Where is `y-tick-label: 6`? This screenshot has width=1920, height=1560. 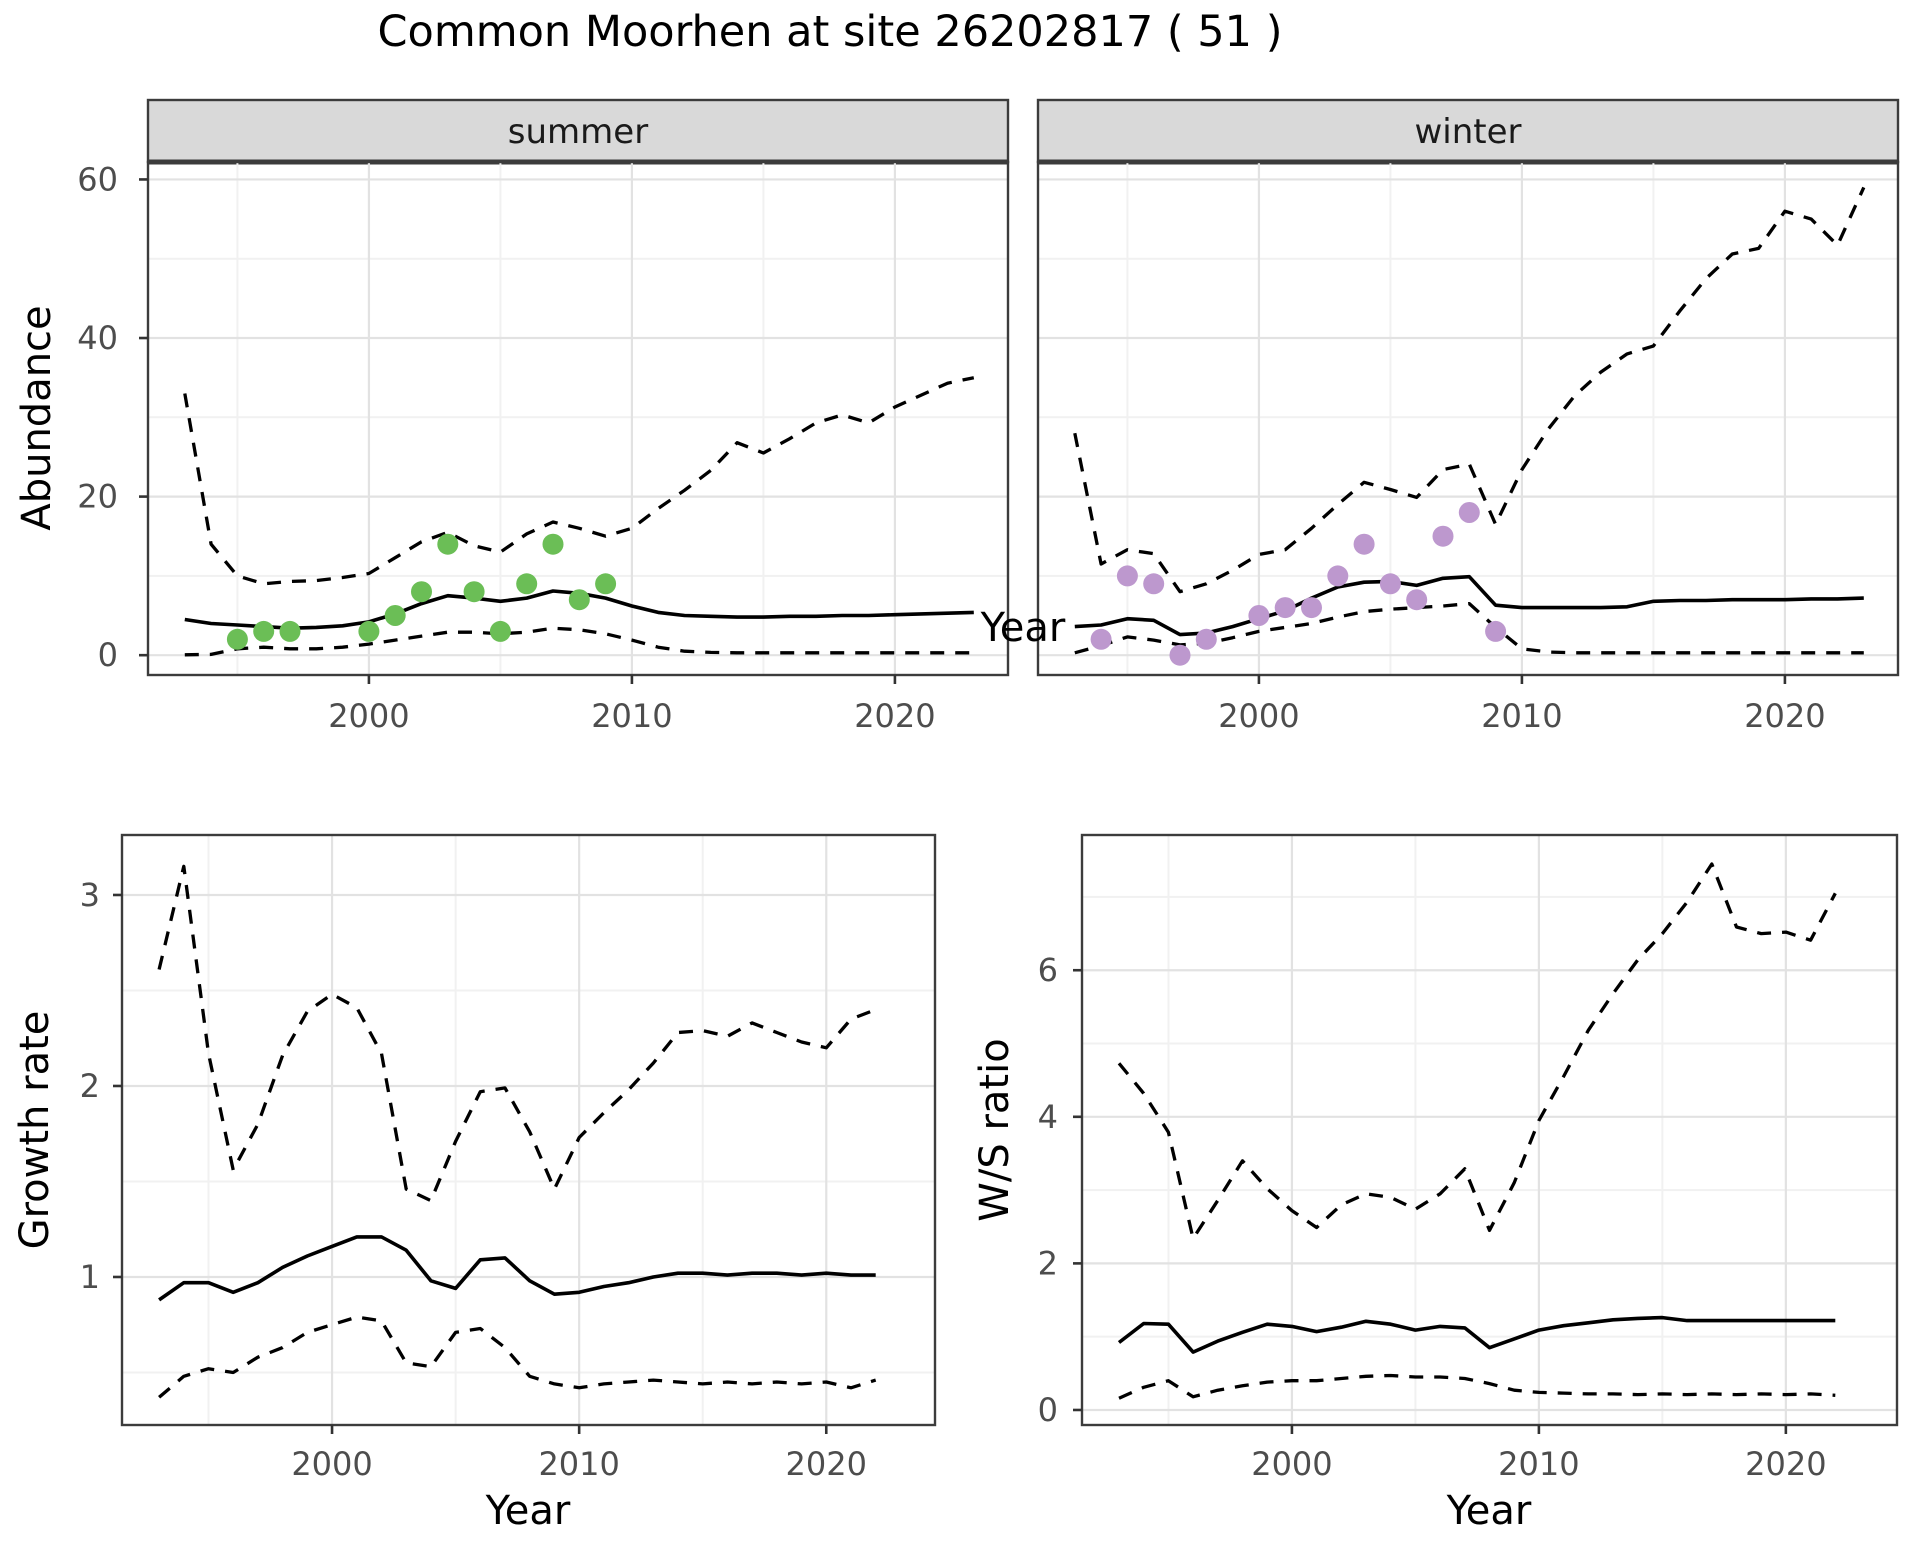 y-tick-label: 6 is located at coordinates (1048, 970).